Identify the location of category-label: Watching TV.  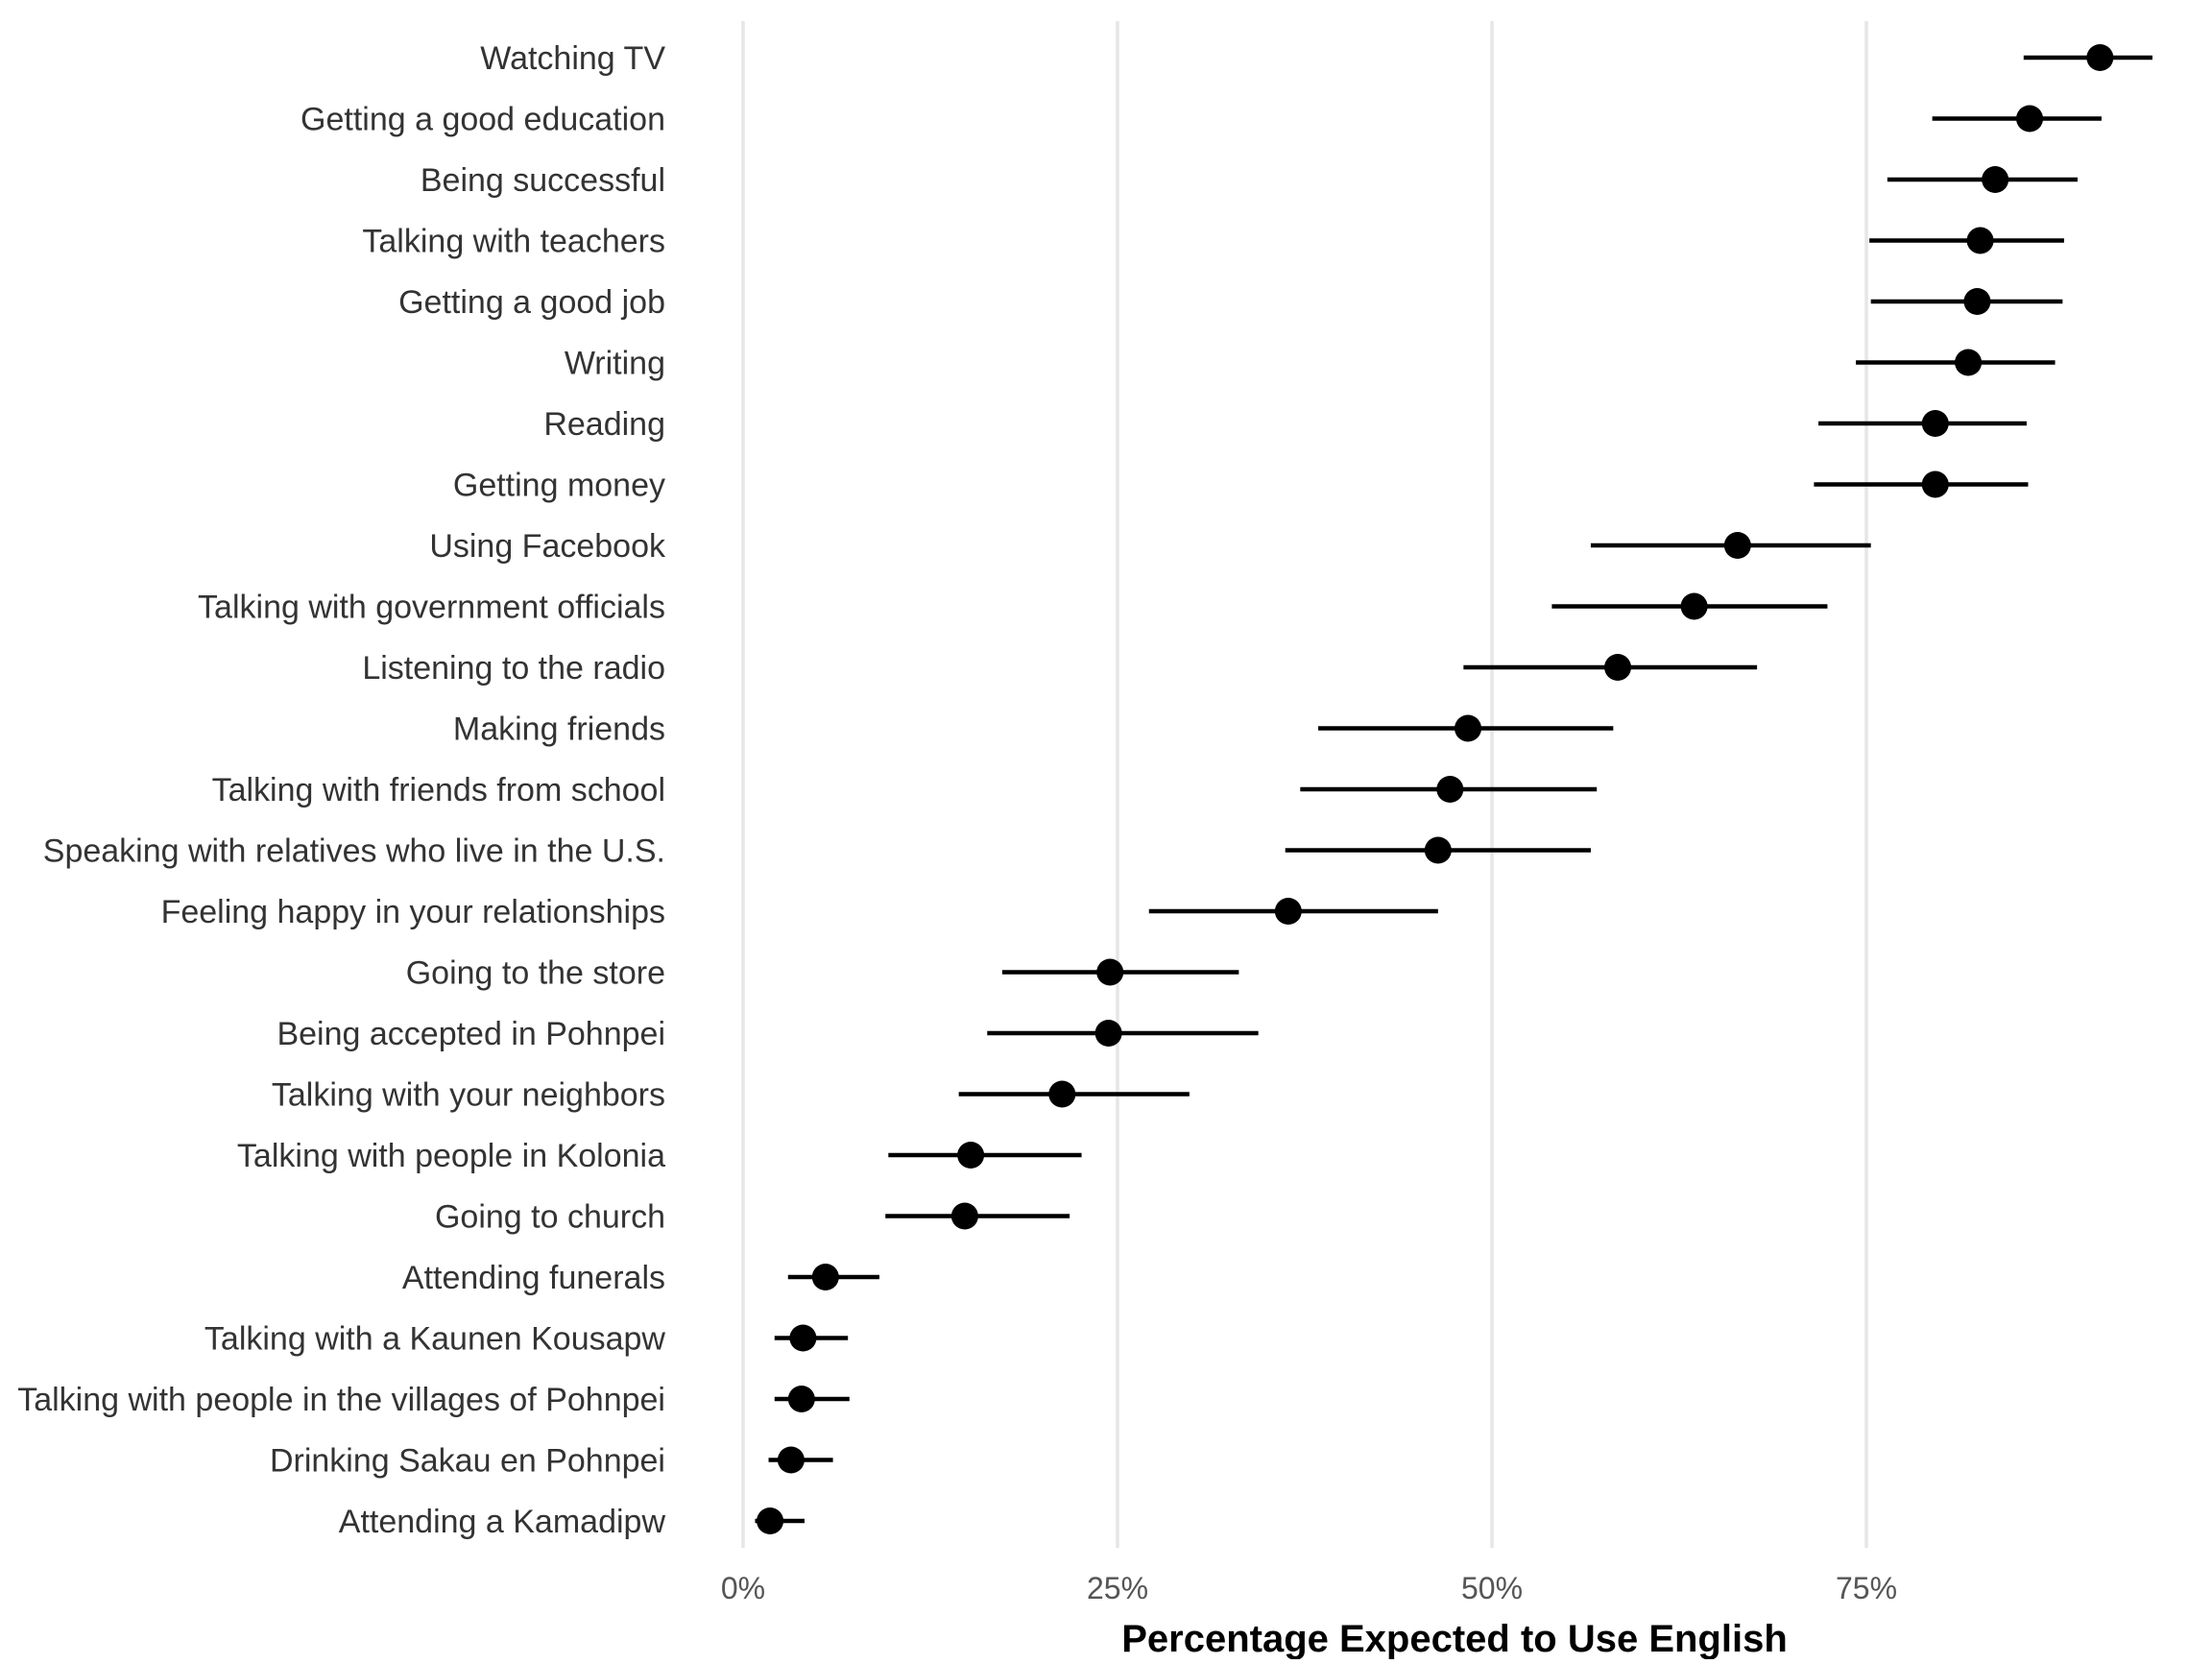
(572, 59).